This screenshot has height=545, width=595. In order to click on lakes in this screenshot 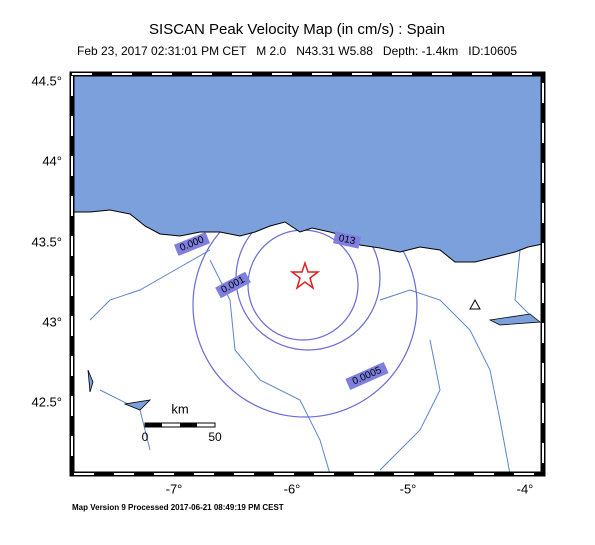, I will do `click(314, 362)`.